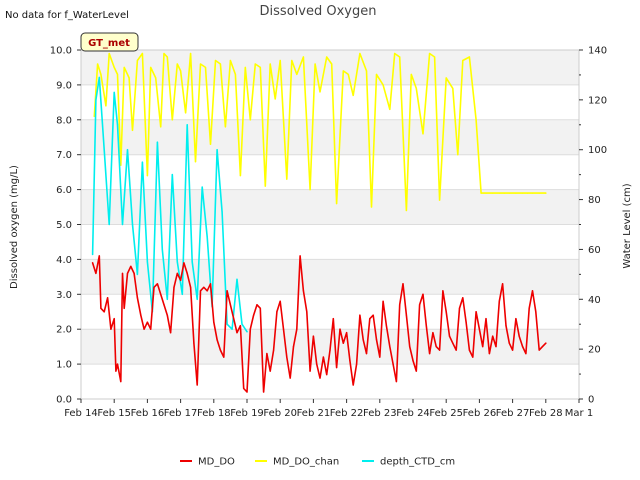  What do you see at coordinates (61, 51) in the screenshot?
I see `y-tick-label: 10.0` at bounding box center [61, 51].